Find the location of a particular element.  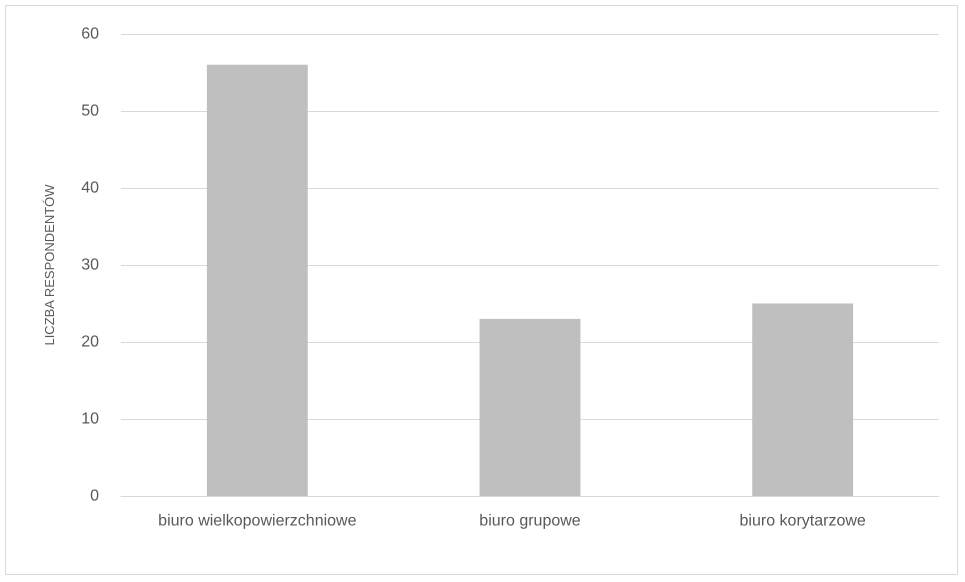

y-tick-label: 30 is located at coordinates (90, 265).